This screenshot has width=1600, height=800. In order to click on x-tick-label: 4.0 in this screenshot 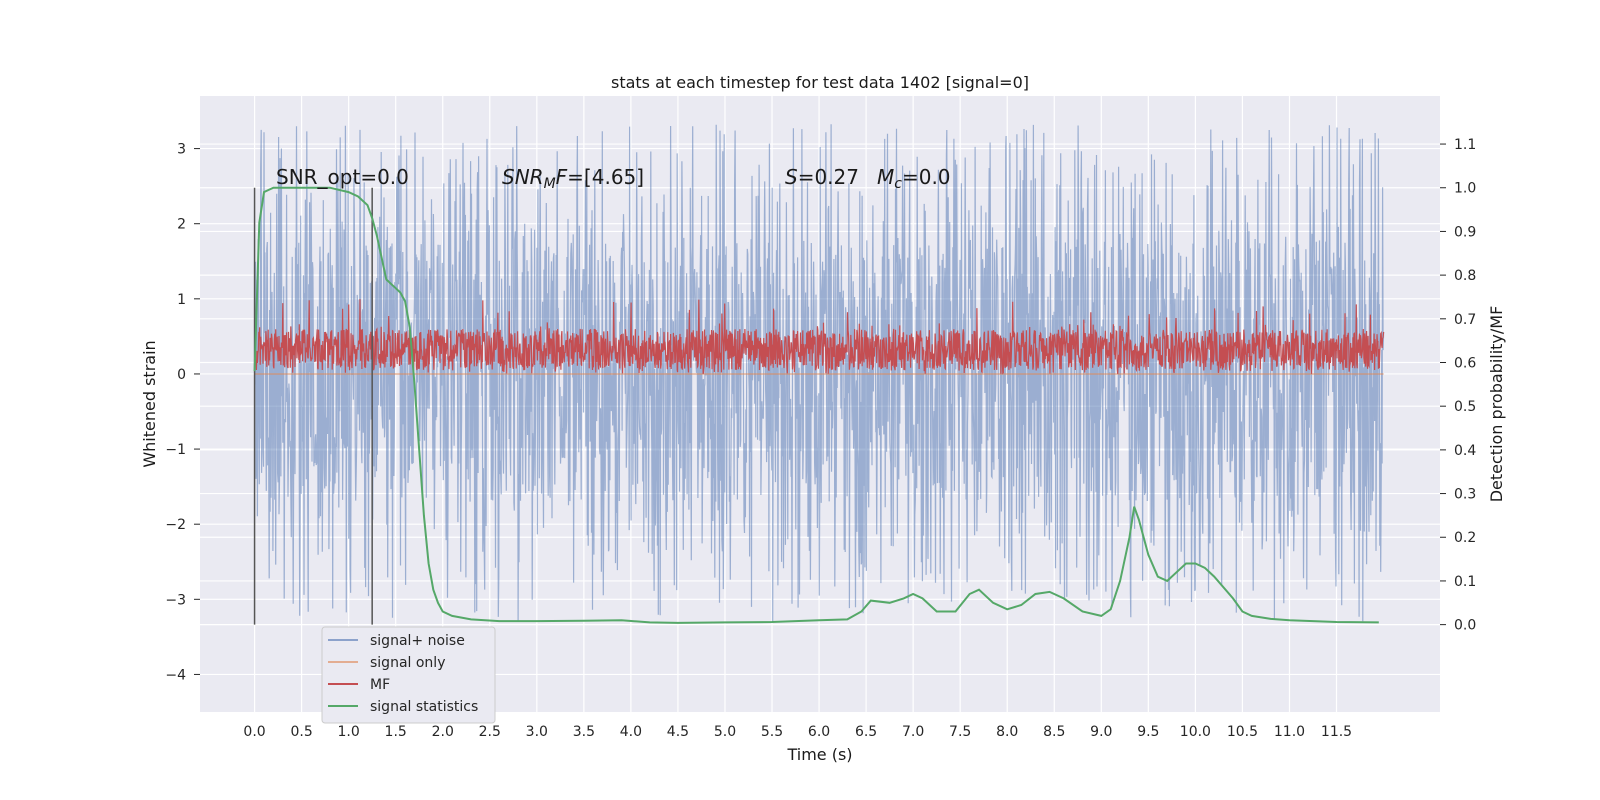, I will do `click(631, 732)`.